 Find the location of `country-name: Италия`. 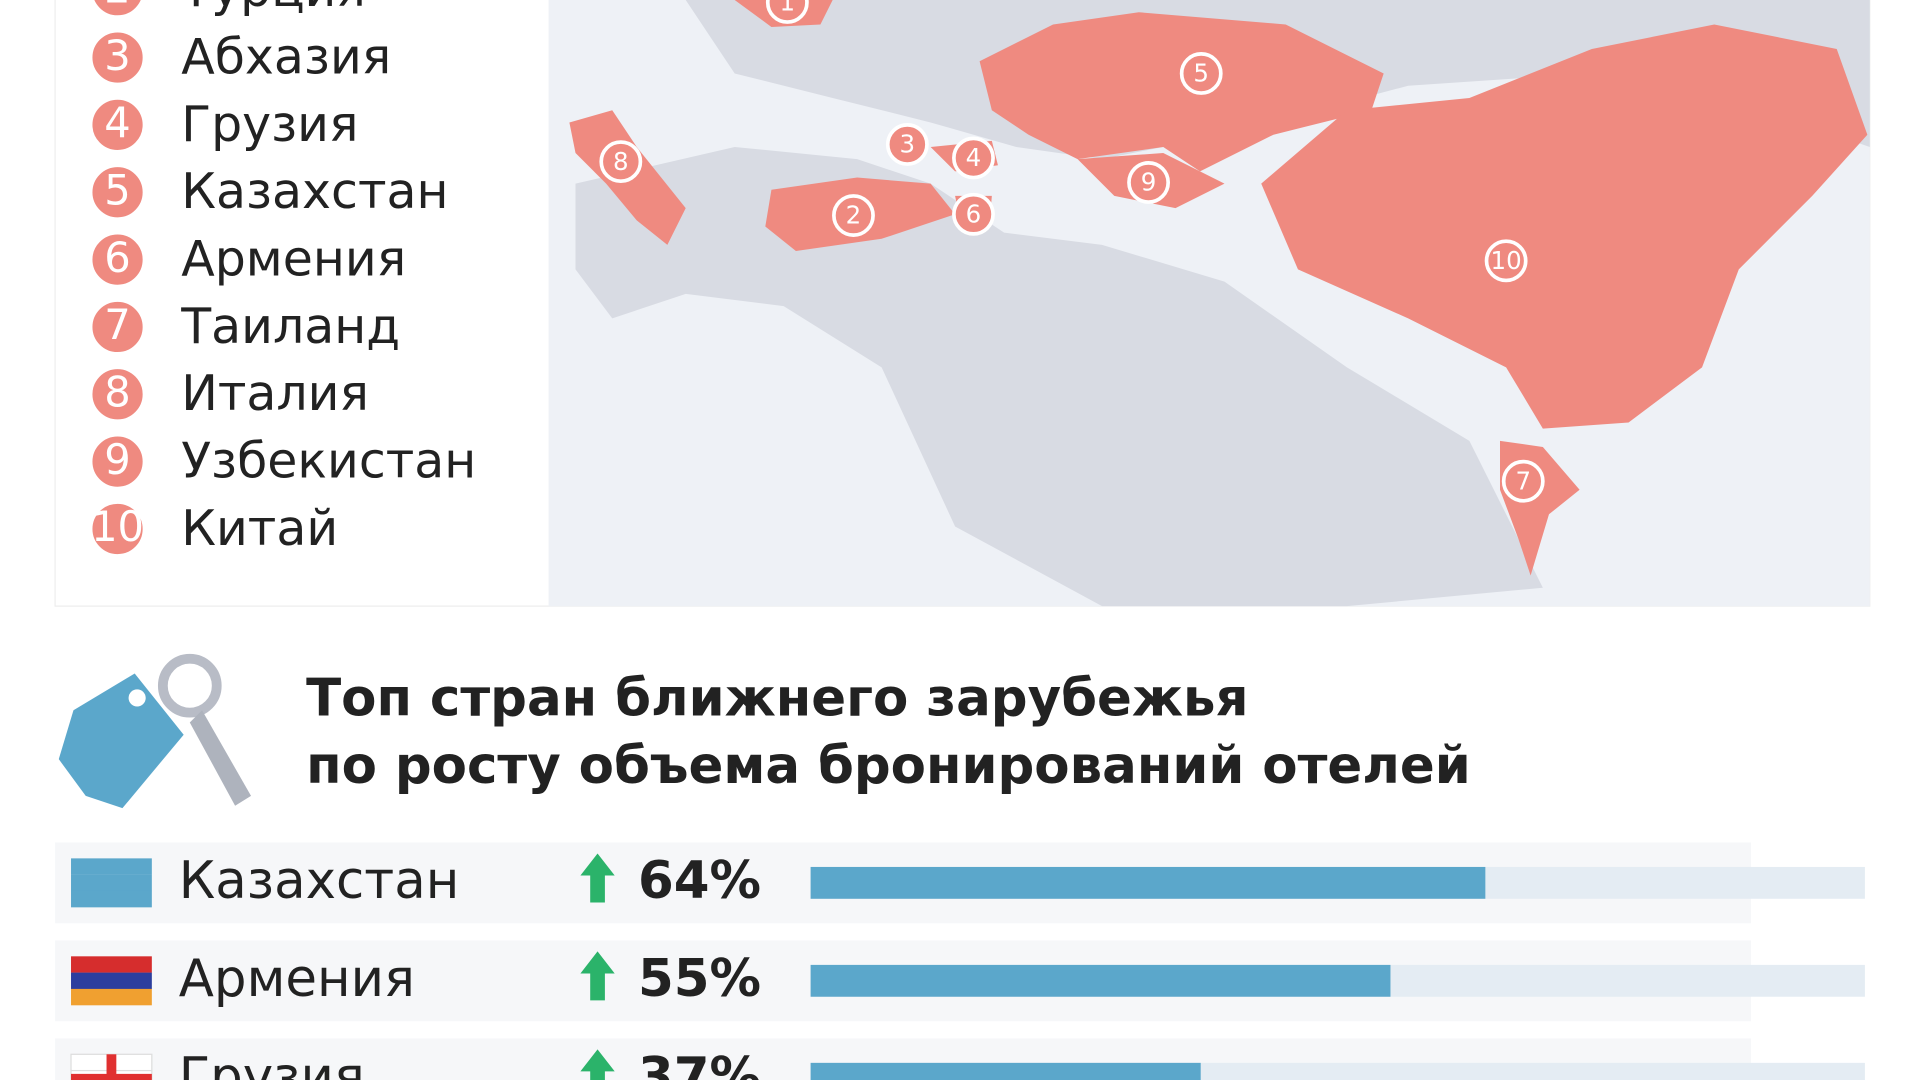

country-name: Италия is located at coordinates (275, 393).